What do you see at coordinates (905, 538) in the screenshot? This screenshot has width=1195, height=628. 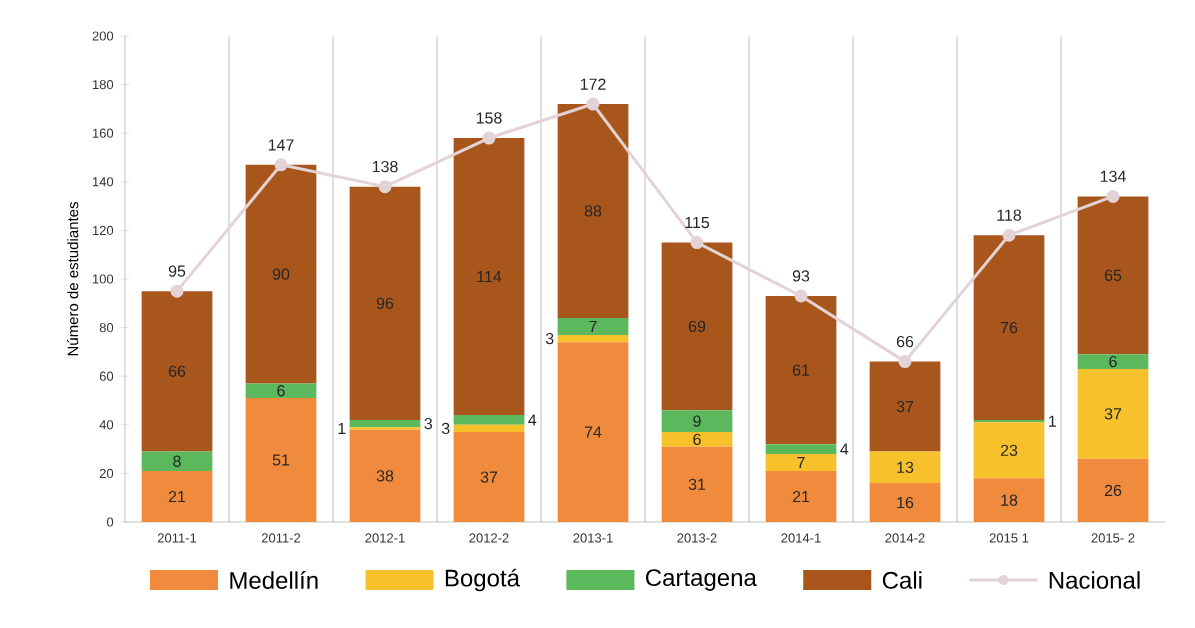 I see `x-tick-label: 2014-2` at bounding box center [905, 538].